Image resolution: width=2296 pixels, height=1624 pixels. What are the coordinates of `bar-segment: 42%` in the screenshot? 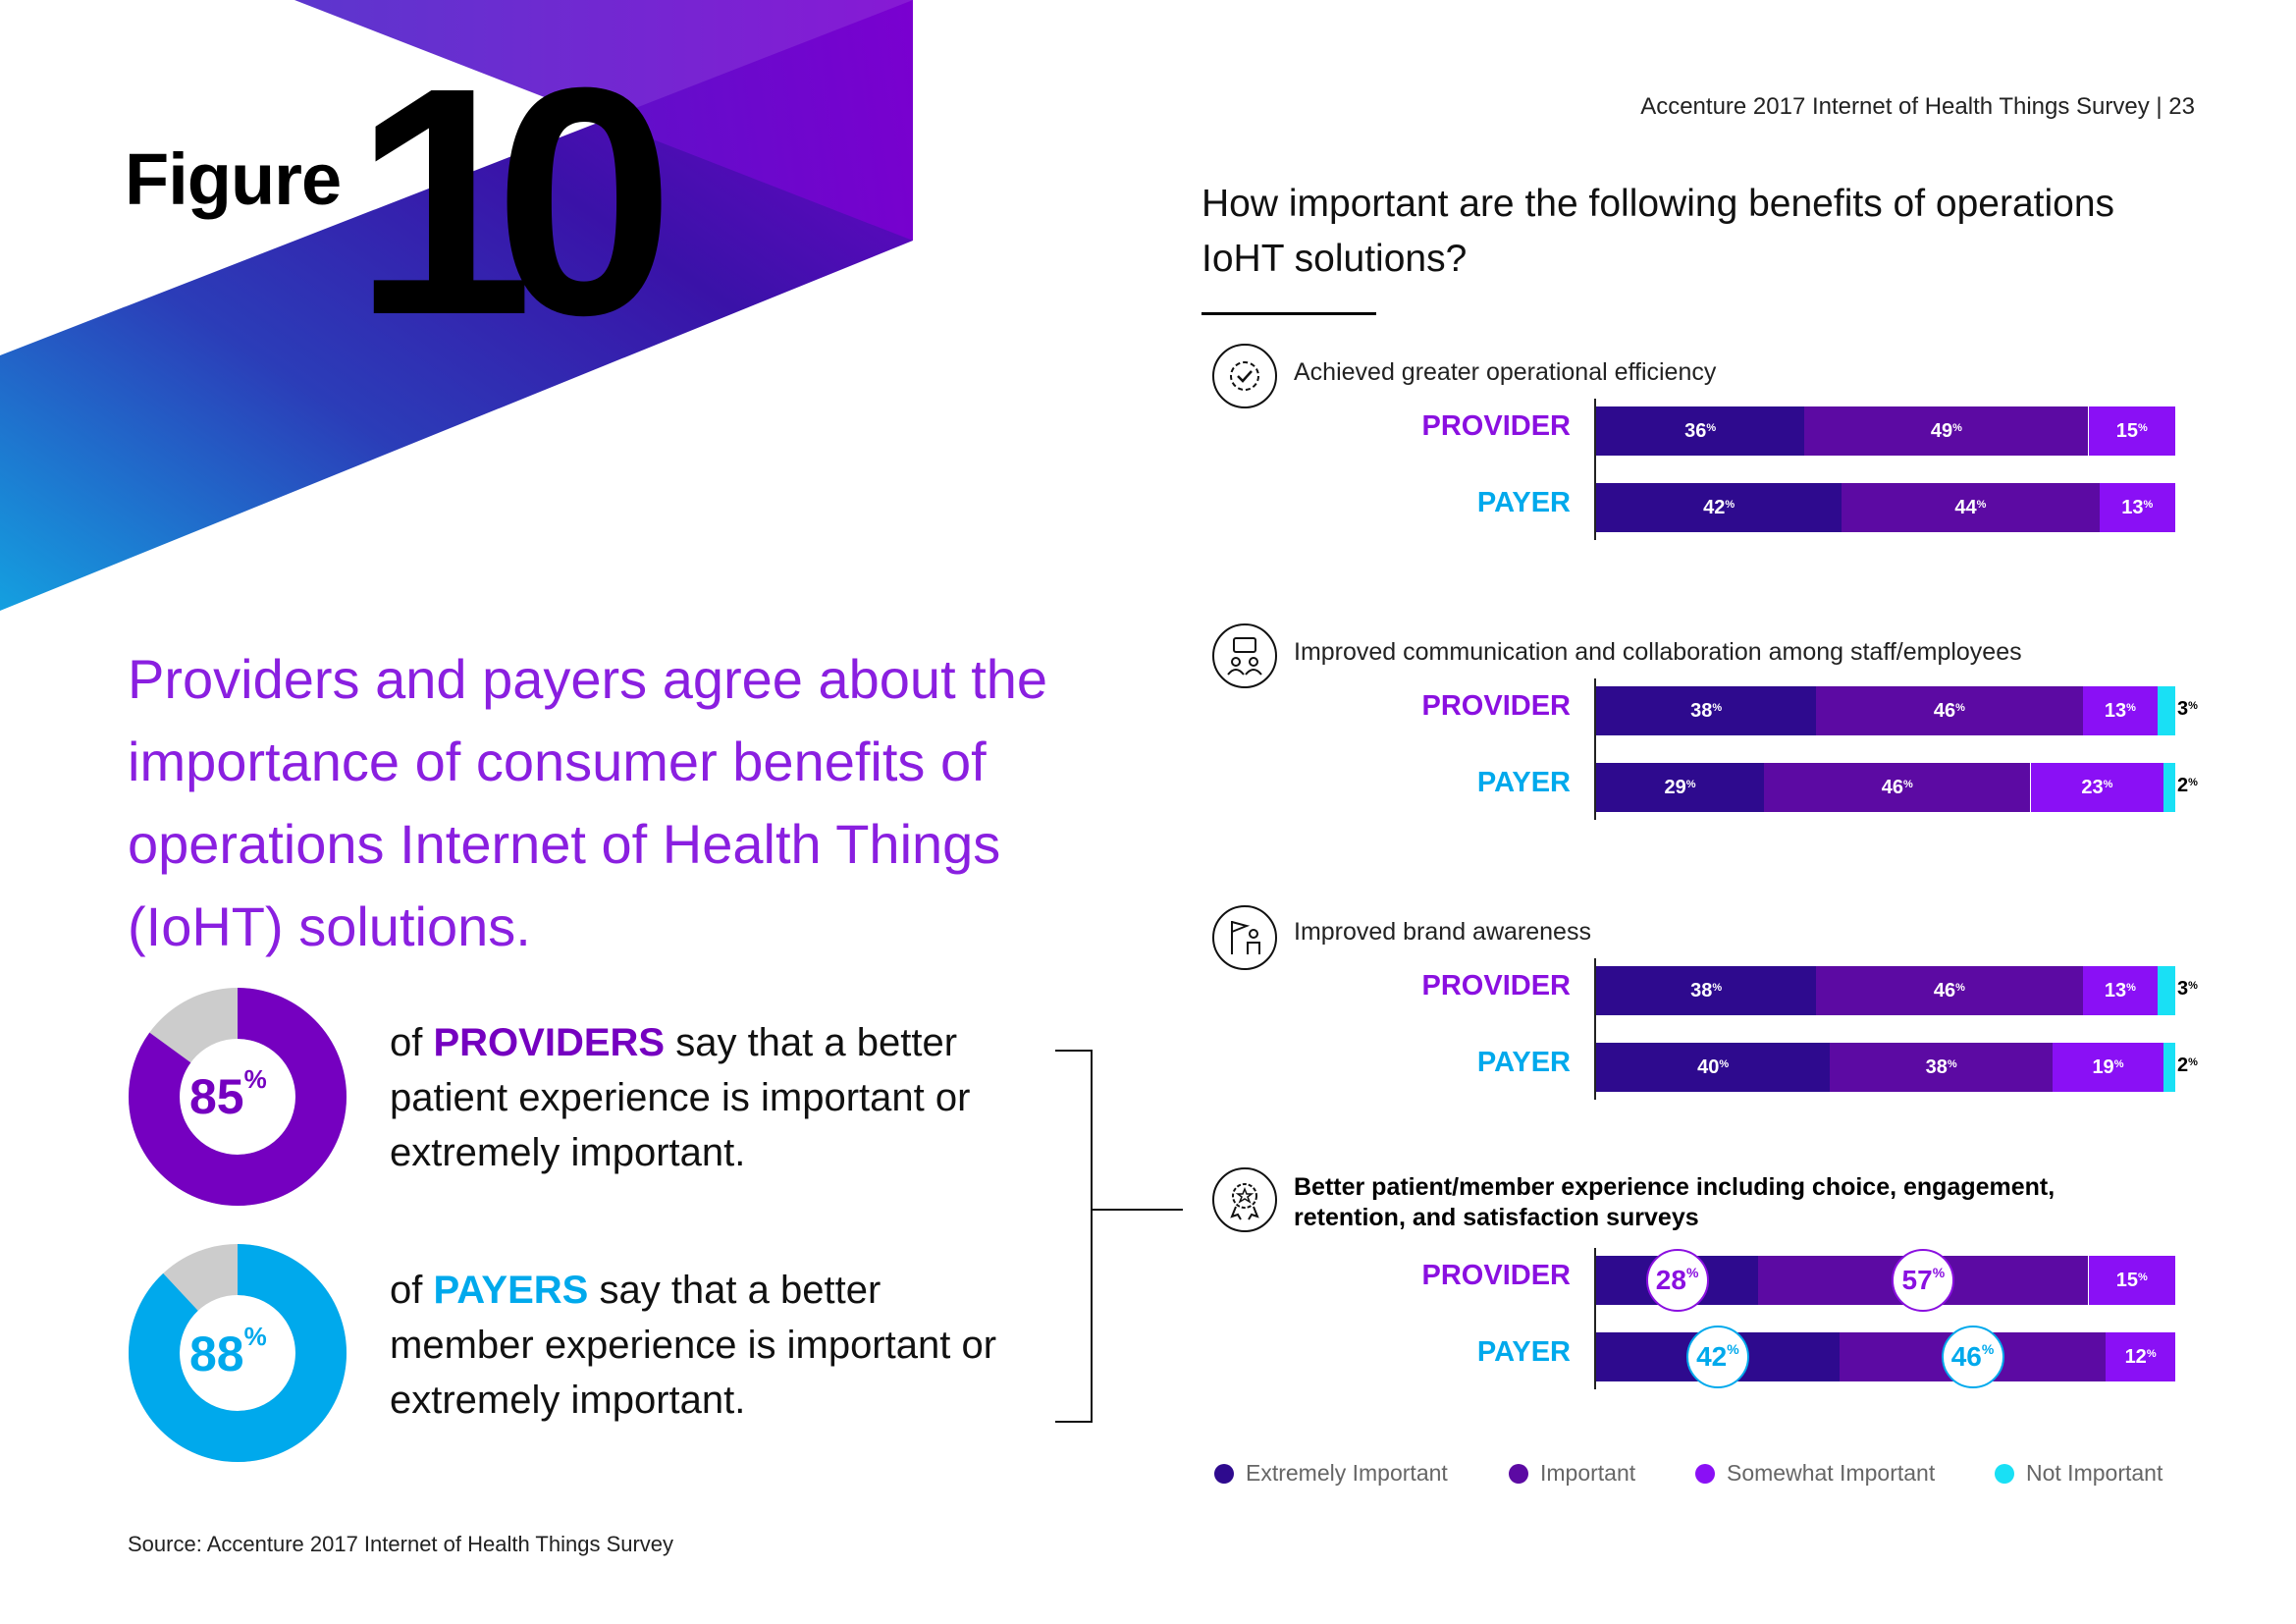 It's located at (1719, 507).